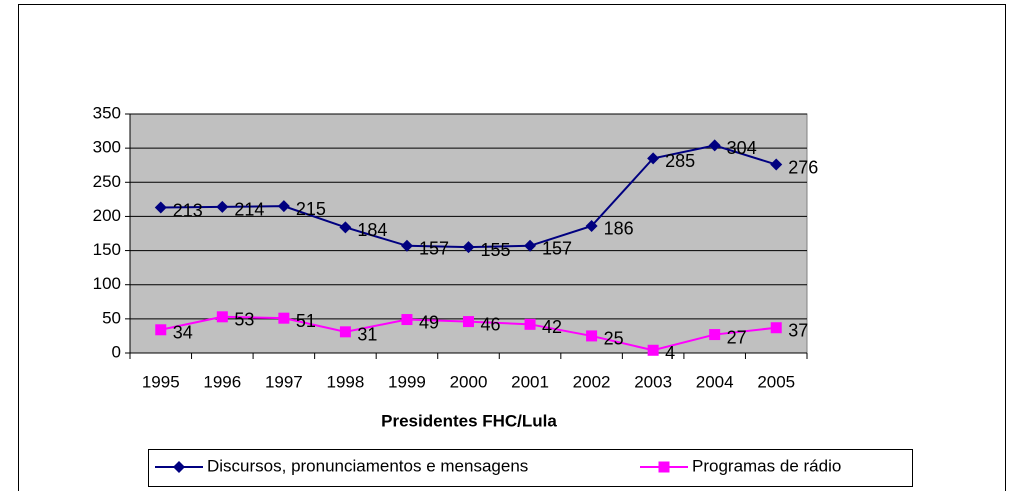 The height and width of the screenshot is (491, 1016). Describe the element at coordinates (469, 381) in the screenshot. I see `x-tick-label: 2000` at that location.